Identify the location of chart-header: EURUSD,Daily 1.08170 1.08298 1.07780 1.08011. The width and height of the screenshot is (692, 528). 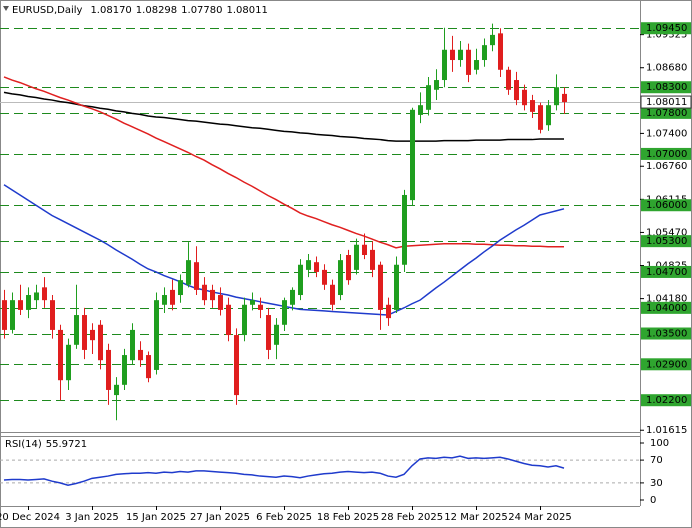
(140, 10).